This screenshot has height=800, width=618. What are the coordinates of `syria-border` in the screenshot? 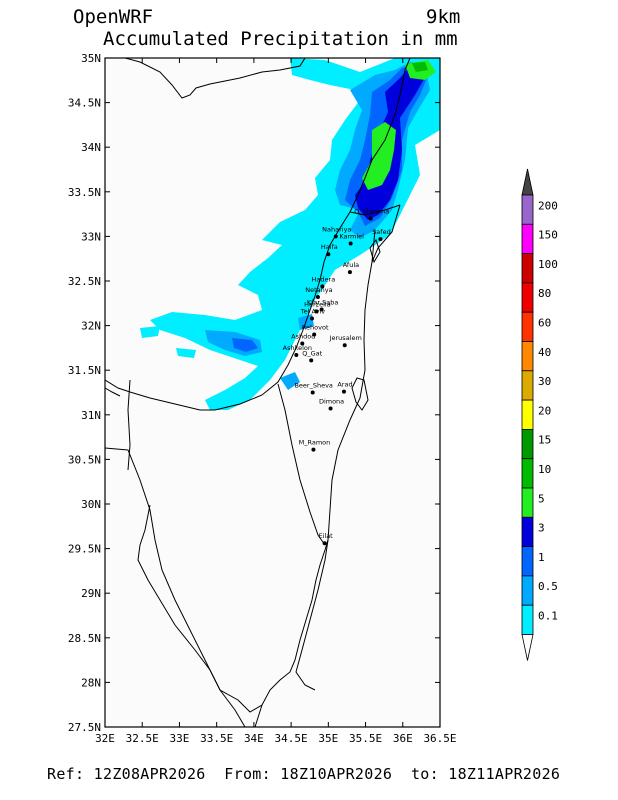 It's located at (386, 233).